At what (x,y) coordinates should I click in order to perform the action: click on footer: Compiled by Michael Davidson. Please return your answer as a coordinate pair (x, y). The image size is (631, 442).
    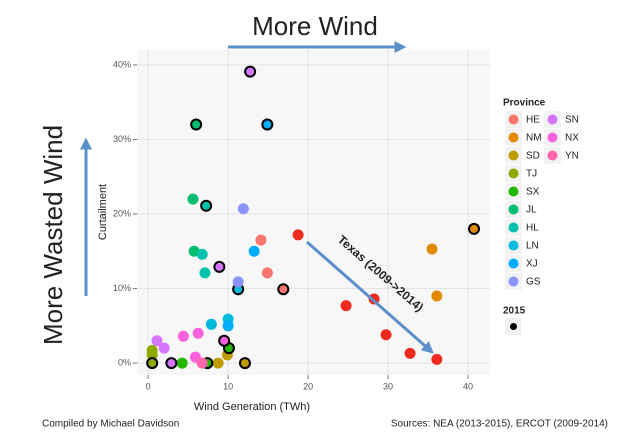
    Looking at the image, I should click on (110, 424).